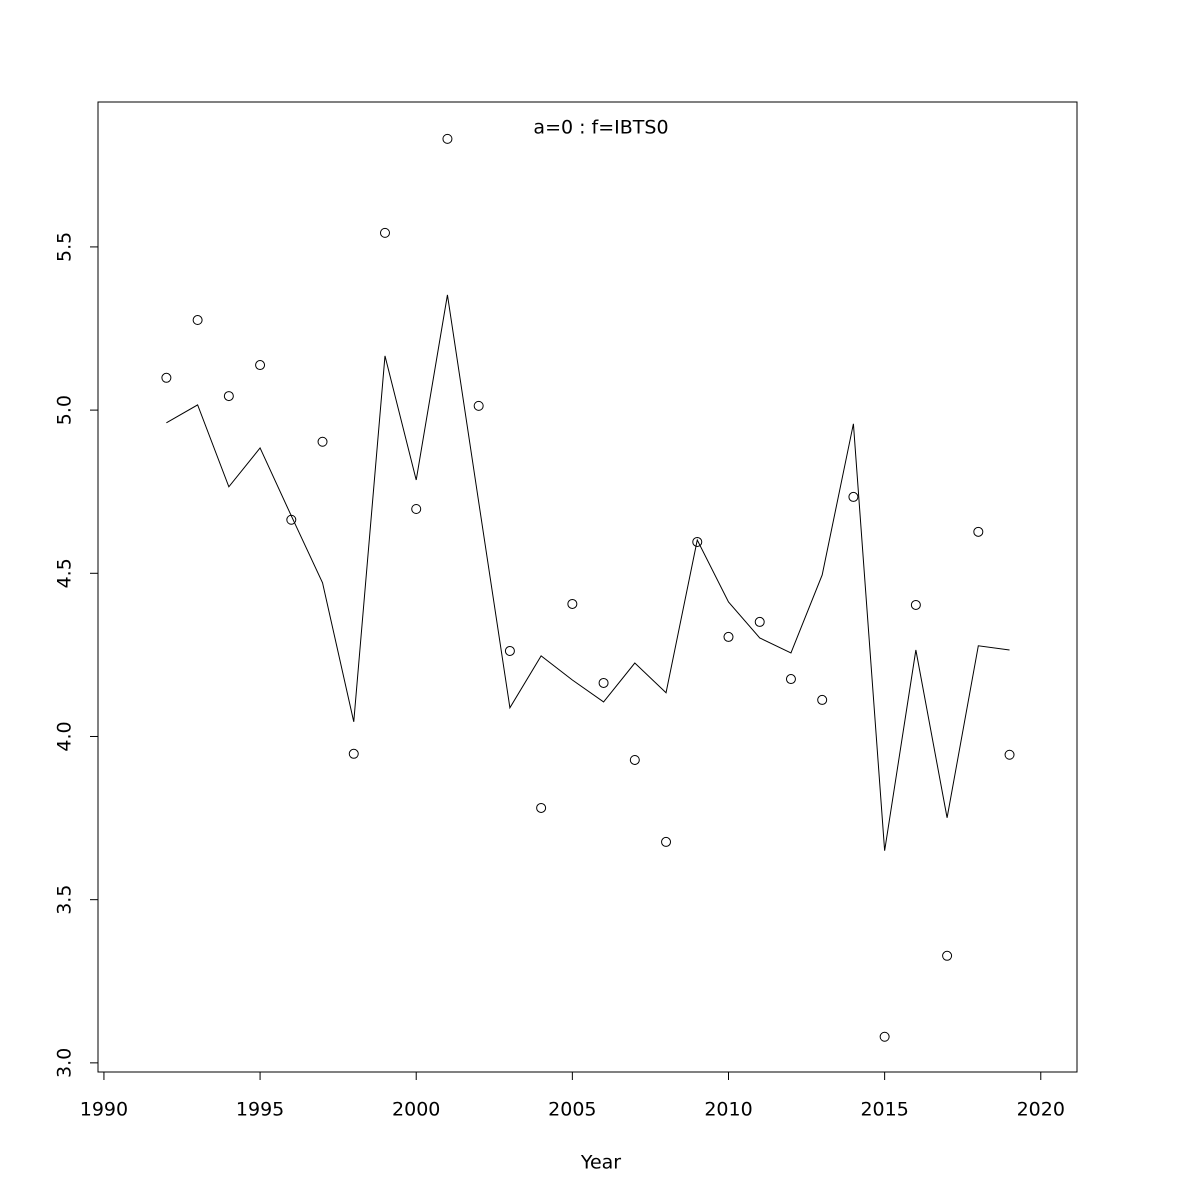 Image resolution: width=1200 pixels, height=1200 pixels. I want to click on y-tick-label: 5.5, so click(65, 247).